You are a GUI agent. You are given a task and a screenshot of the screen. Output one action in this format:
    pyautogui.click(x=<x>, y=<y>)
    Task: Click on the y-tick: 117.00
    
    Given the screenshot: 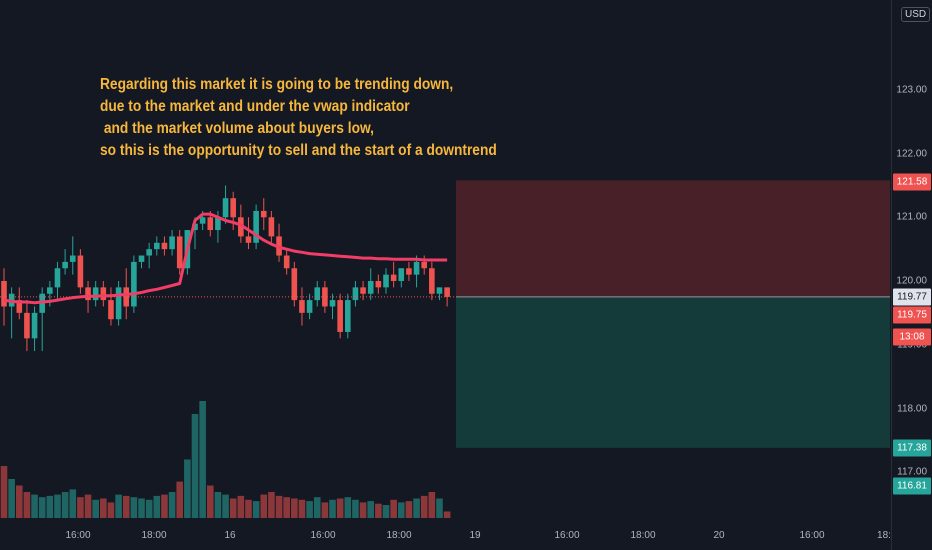 What is the action you would take?
    pyautogui.click(x=912, y=472)
    